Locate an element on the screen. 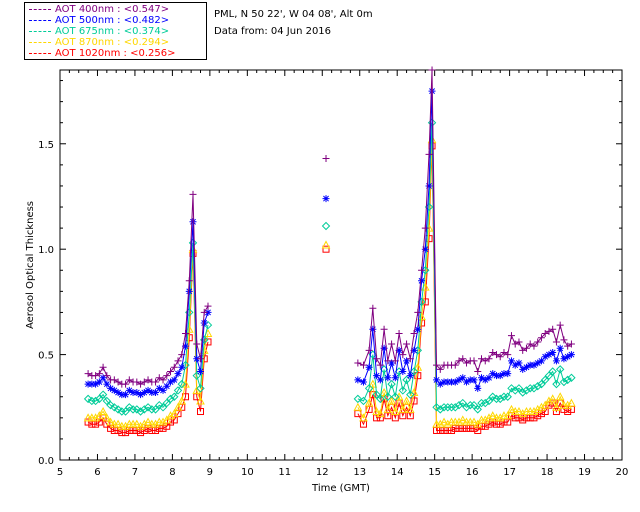 Image resolution: width=640 pixels, height=512 pixels. legend-item-1020nm: AOT 1020nm : <0.256> is located at coordinates (102, 53).